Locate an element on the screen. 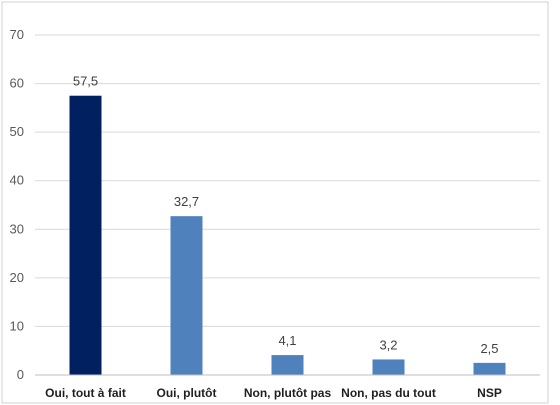 This screenshot has height=405, width=560. data-label: 3,2 is located at coordinates (388, 344).